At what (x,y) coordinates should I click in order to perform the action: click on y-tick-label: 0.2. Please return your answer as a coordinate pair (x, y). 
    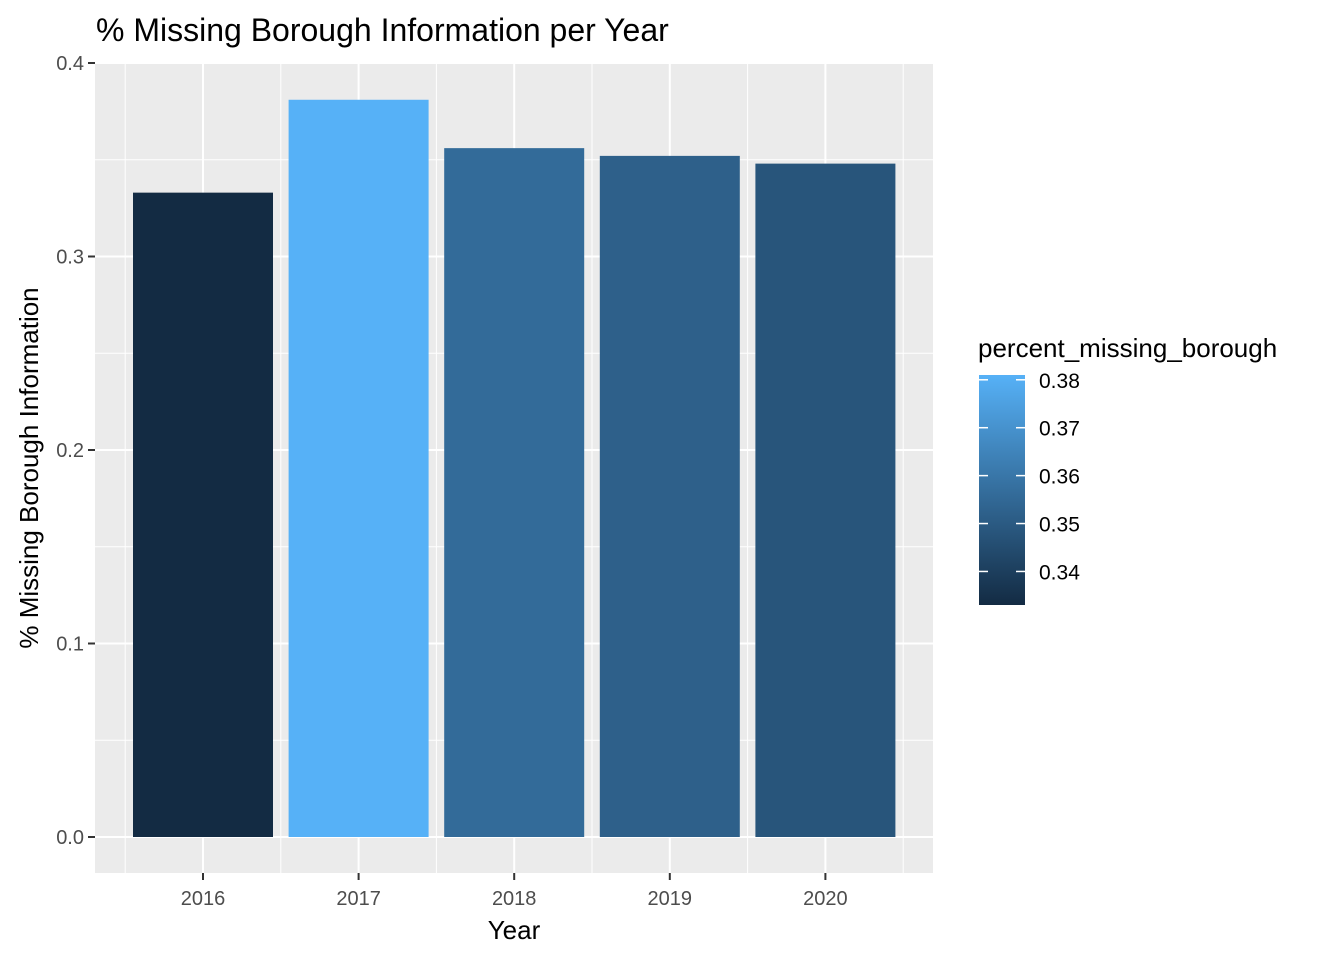
    Looking at the image, I should click on (70, 451).